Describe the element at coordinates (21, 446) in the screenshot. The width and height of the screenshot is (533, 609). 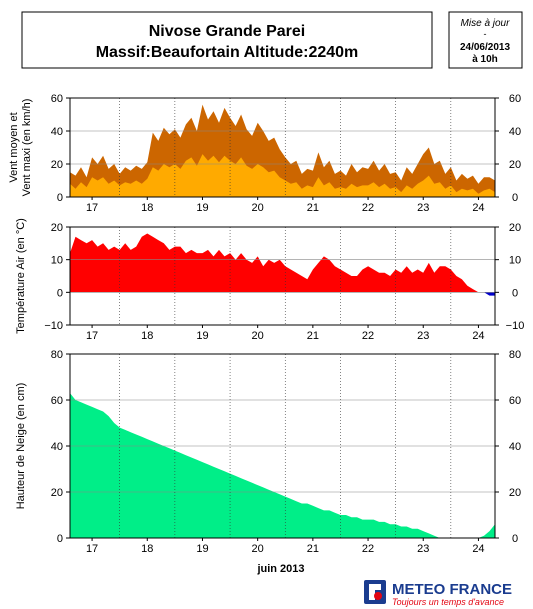
I see `y-axis-label: Hauteur de Neige (en cm)` at that location.